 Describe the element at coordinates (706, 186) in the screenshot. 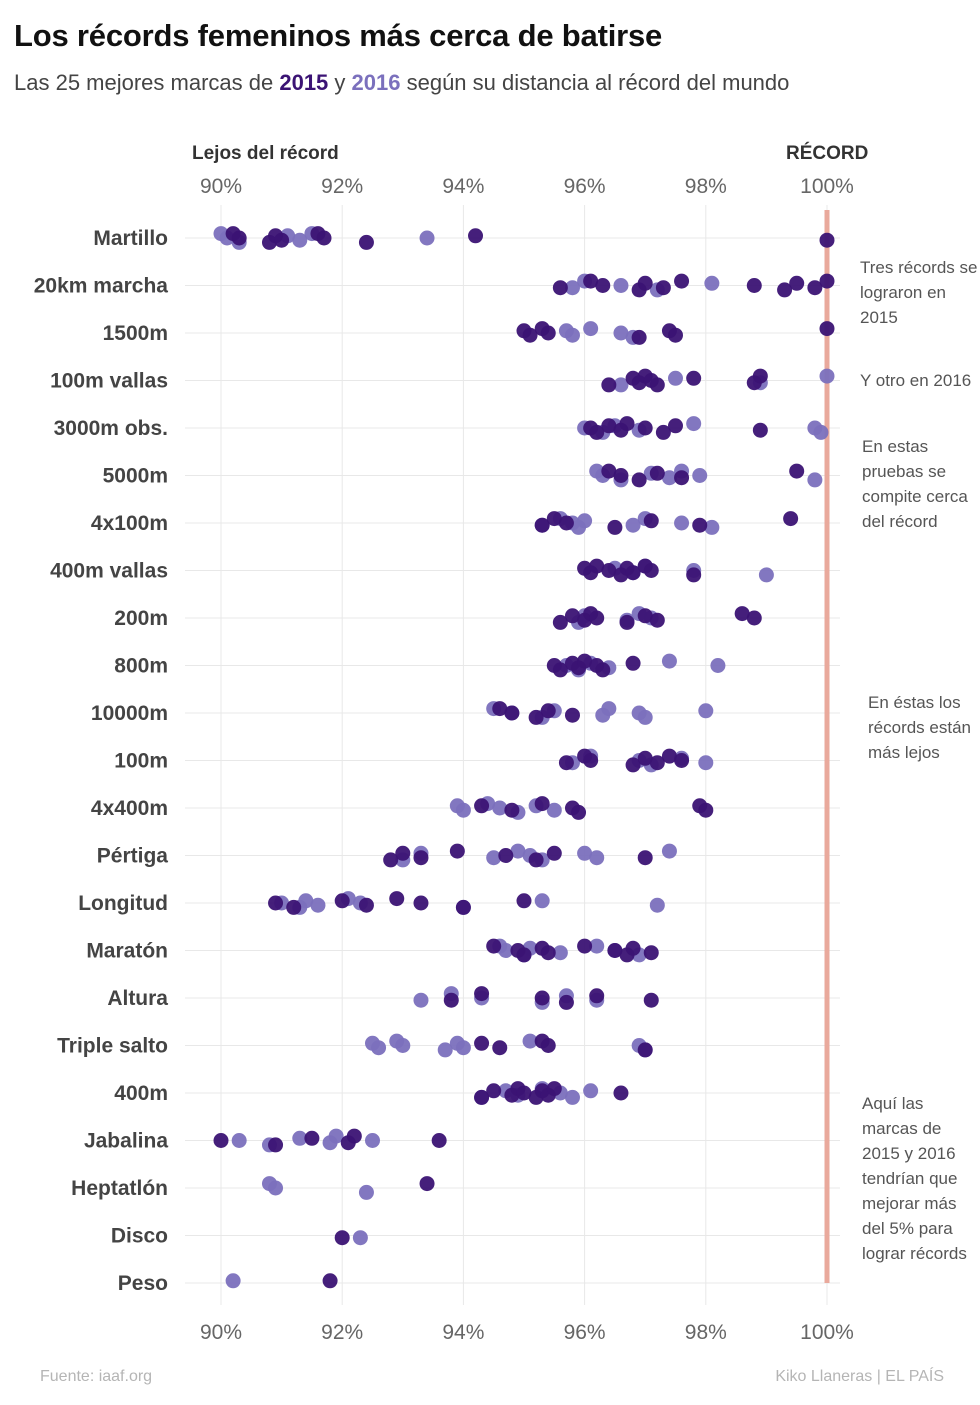

I see `x-tick-label-top: 98%` at that location.